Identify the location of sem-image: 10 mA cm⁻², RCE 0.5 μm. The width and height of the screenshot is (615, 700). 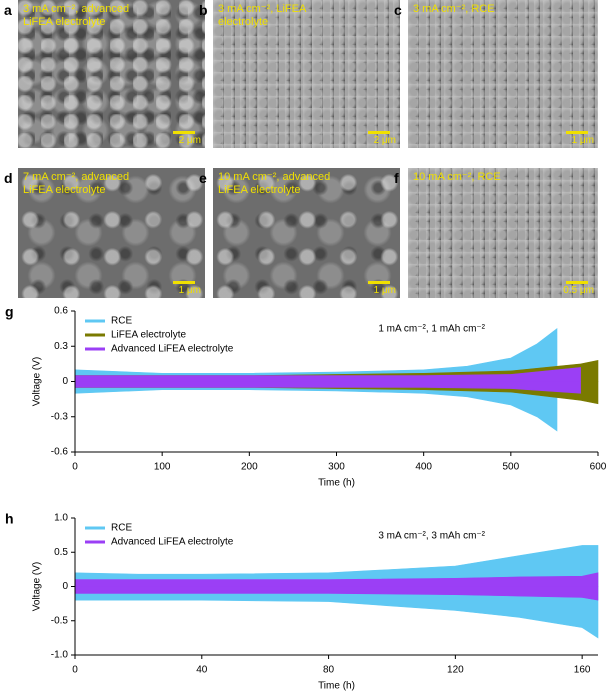
(503, 233).